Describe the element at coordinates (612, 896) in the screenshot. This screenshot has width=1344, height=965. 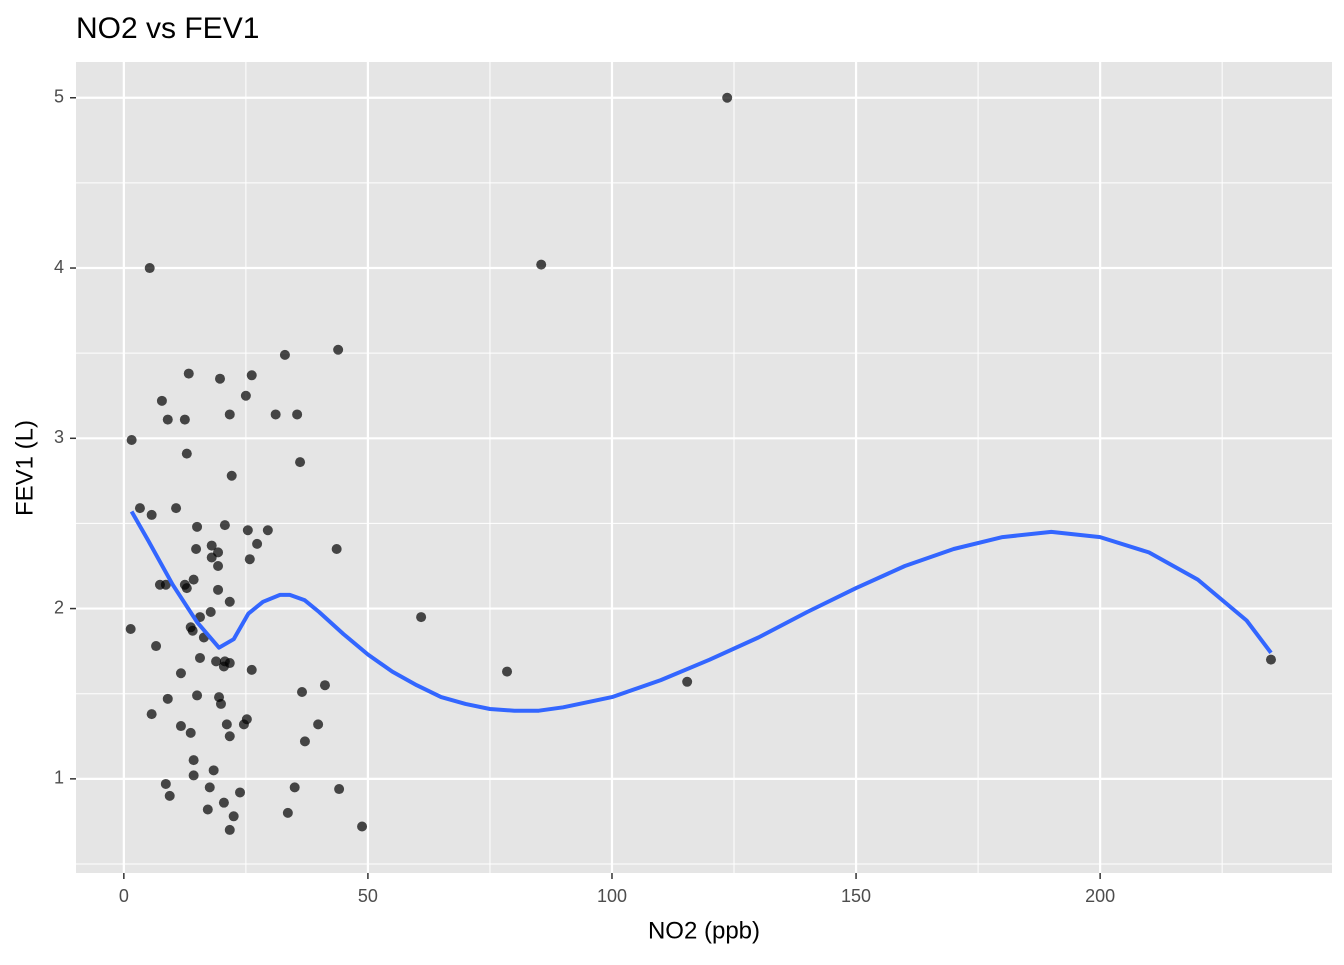
I see `x-tick-label: 100` at that location.